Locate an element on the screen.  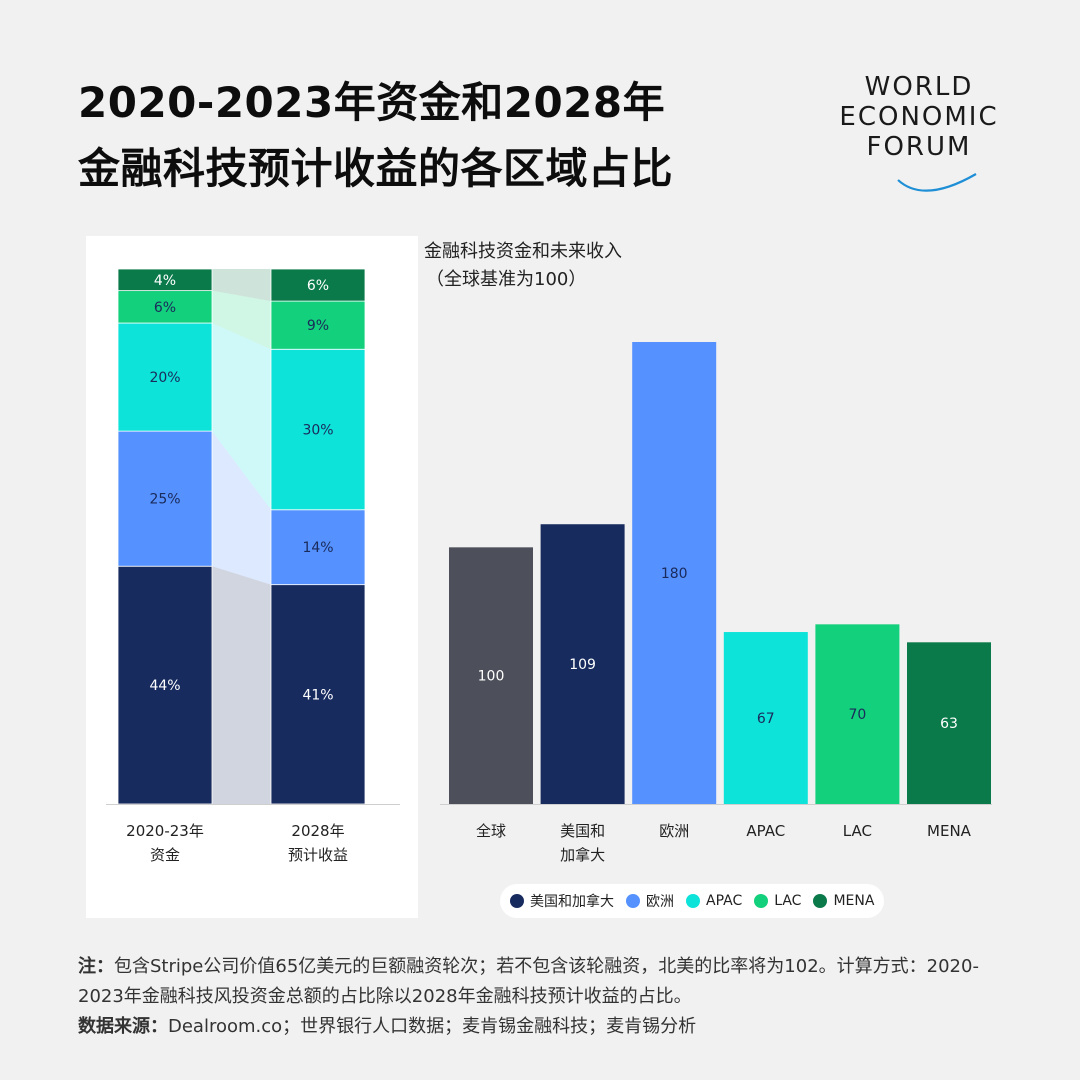
legend-item: 欧洲 is located at coordinates (650, 901).